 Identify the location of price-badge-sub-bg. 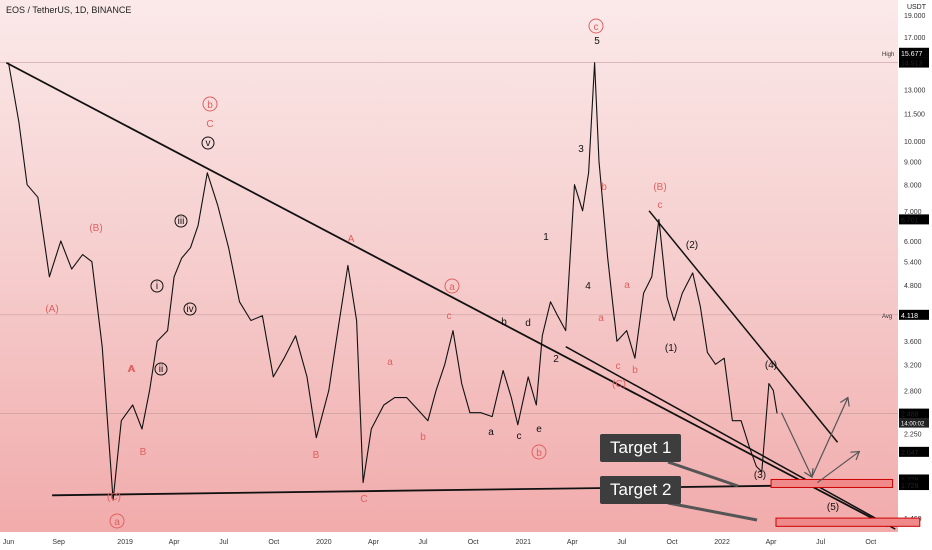
(914, 423).